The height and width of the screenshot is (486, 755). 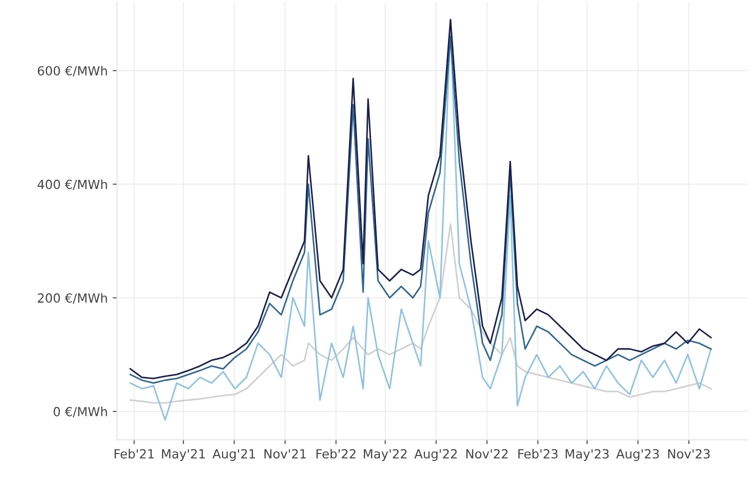 What do you see at coordinates (538, 453) in the screenshot?
I see `x-tick-label: Feb'23` at bounding box center [538, 453].